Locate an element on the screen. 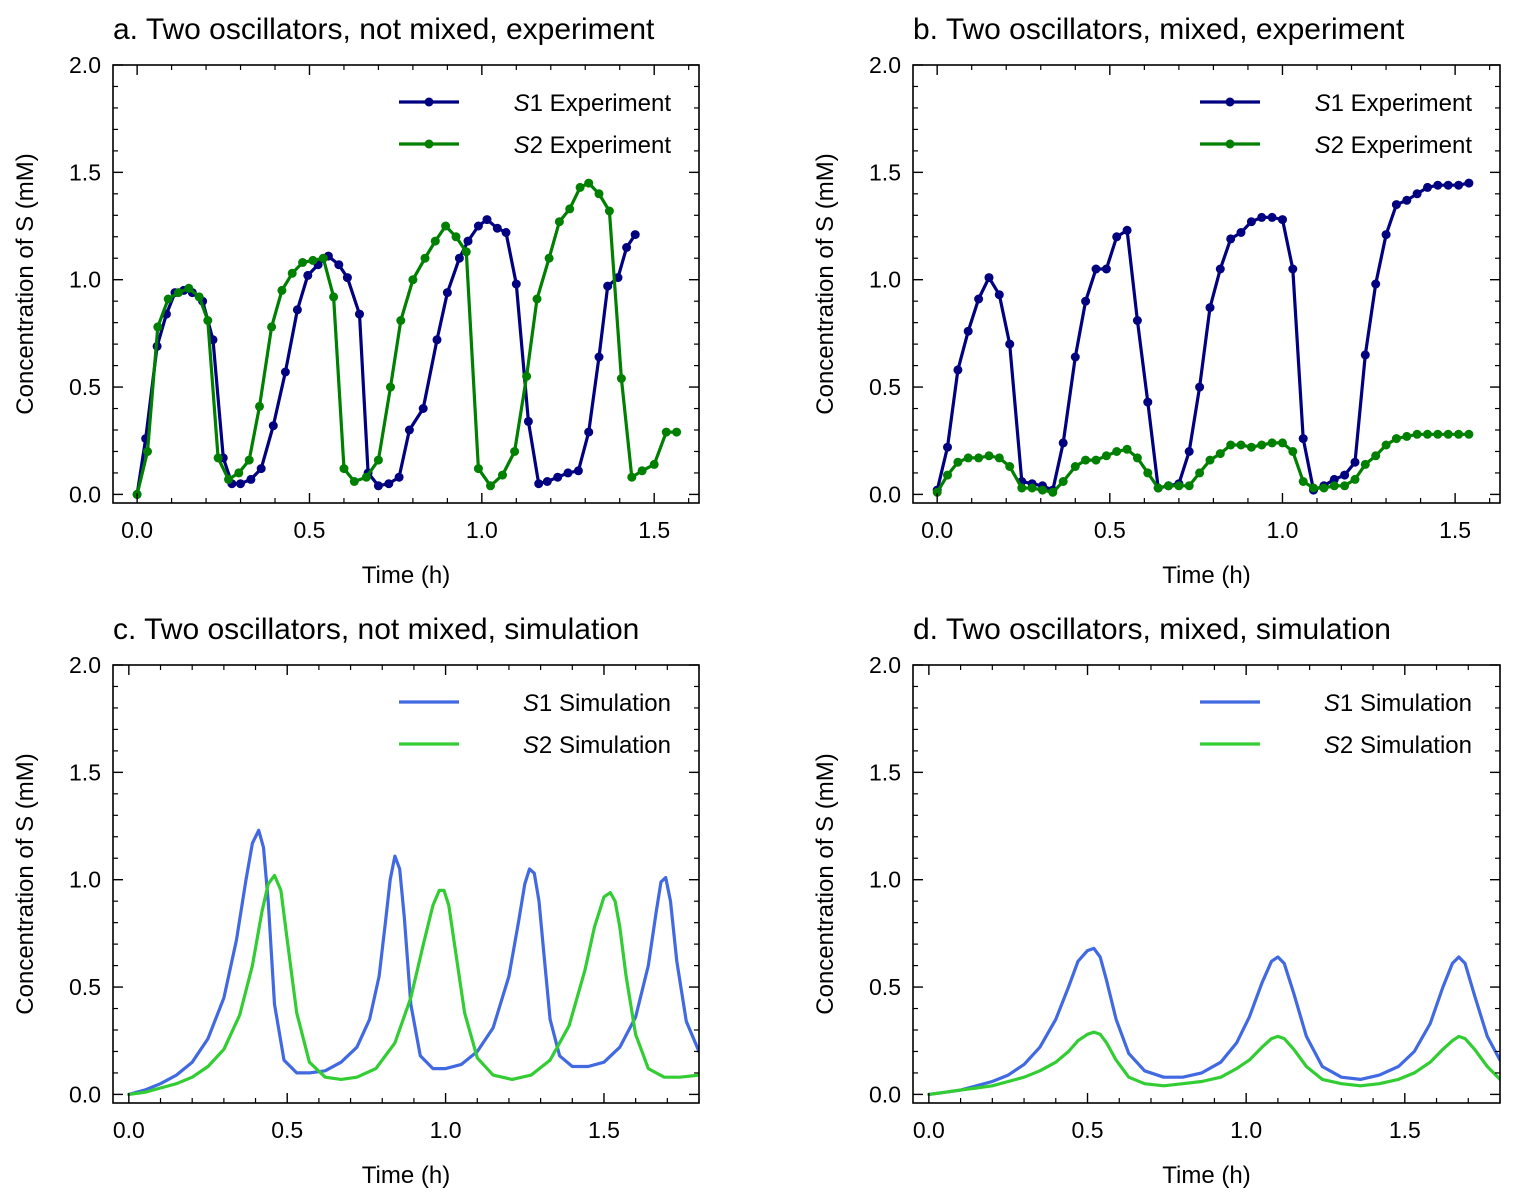 Image resolution: width=1515 pixels, height=1204 pixels. legend-label-text: 1 Simulation is located at coordinates (605, 703).